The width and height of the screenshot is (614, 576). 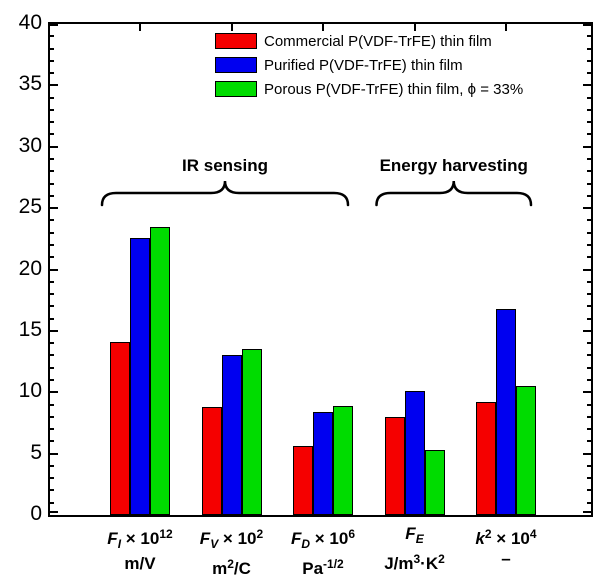 I want to click on y-tick-label: 15, so click(x=30, y=329).